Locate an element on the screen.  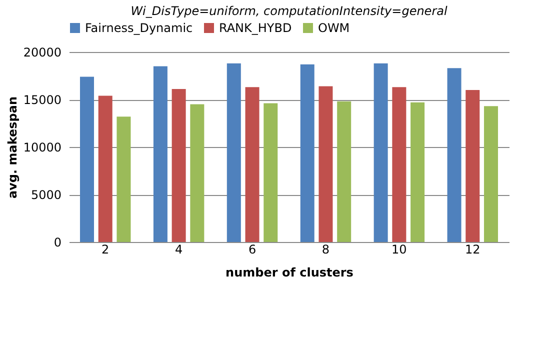
x-tick-label: 6 is located at coordinates (252, 249).